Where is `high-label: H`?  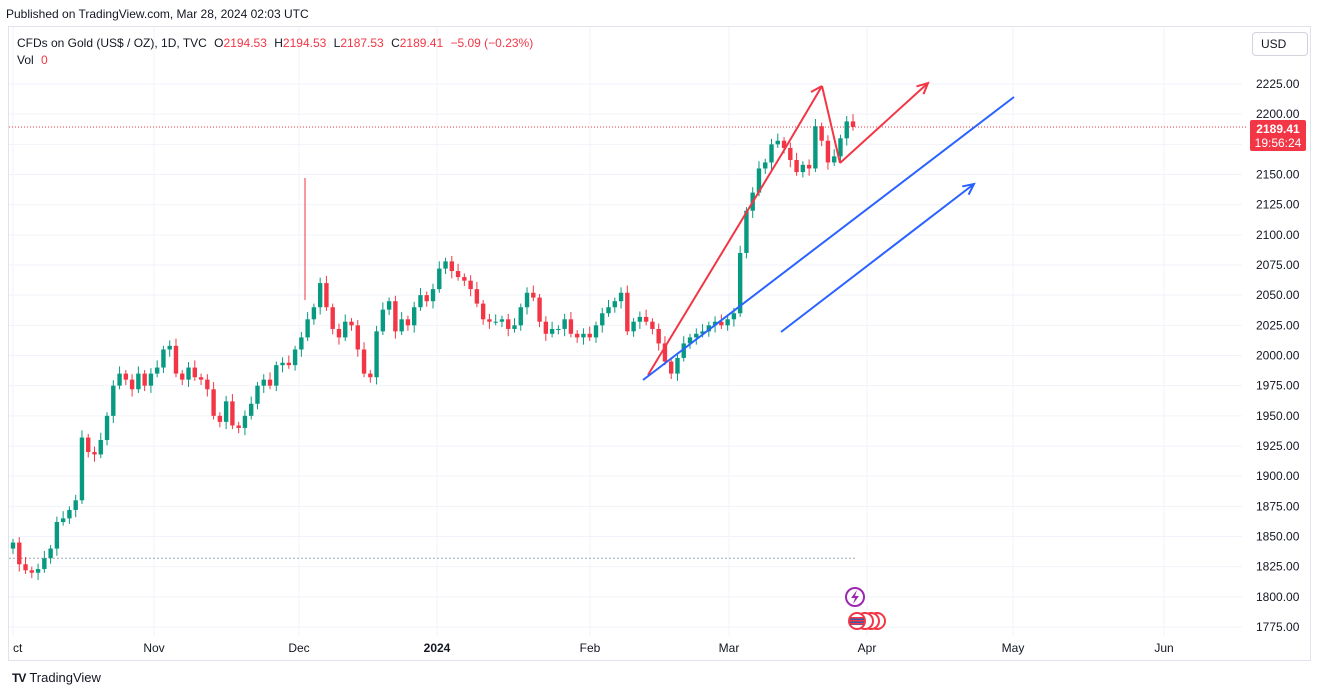 high-label: H is located at coordinates (278, 43).